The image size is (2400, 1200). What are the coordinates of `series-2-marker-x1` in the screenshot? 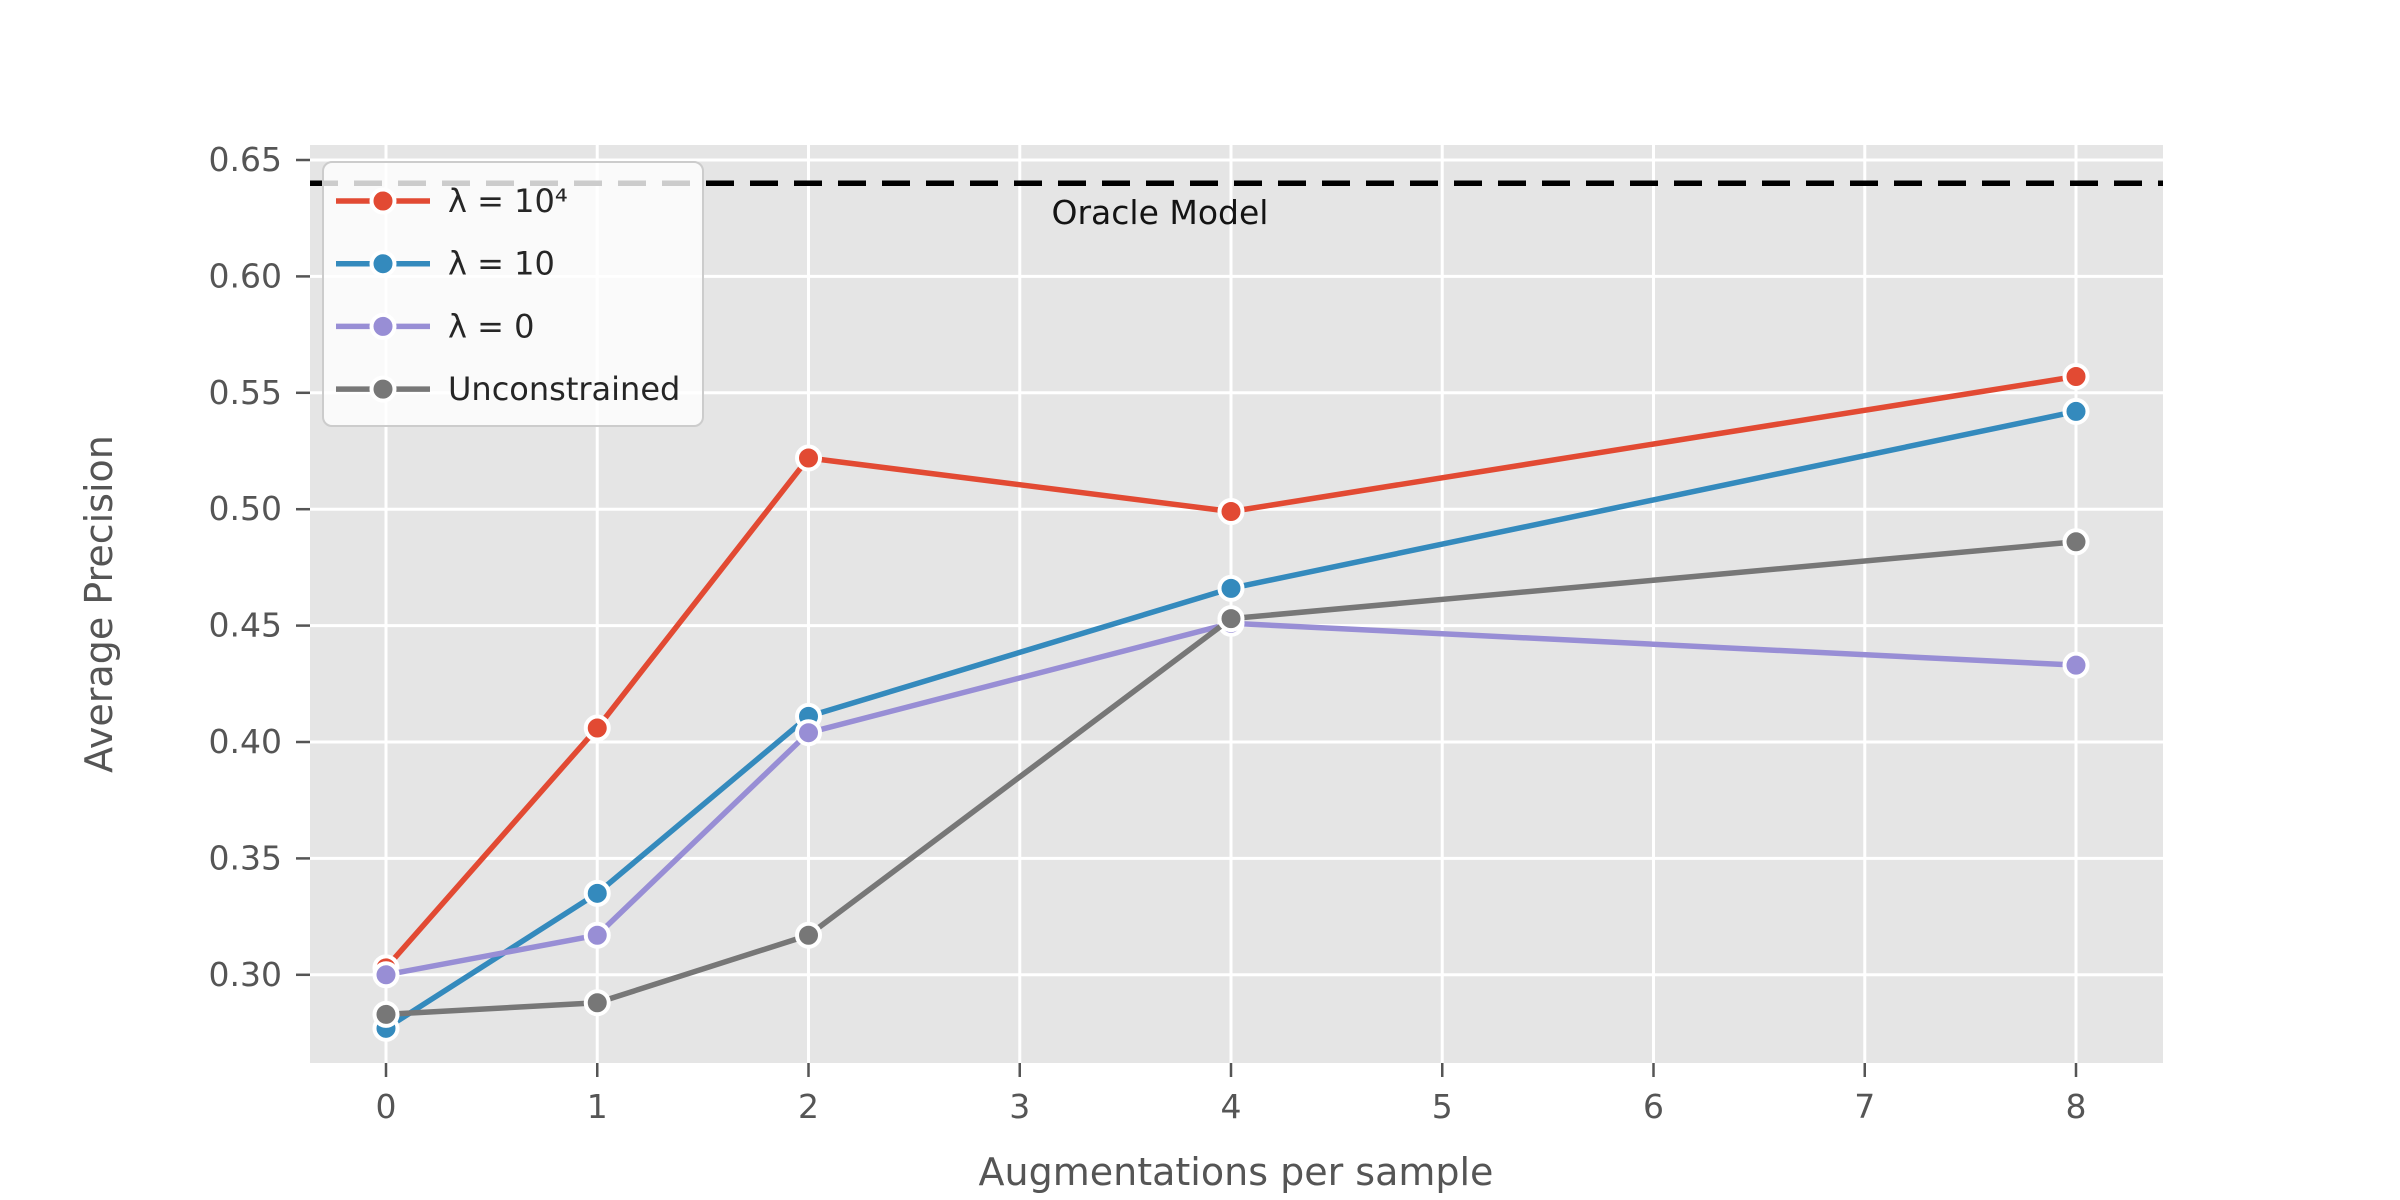 It's located at (597, 935).